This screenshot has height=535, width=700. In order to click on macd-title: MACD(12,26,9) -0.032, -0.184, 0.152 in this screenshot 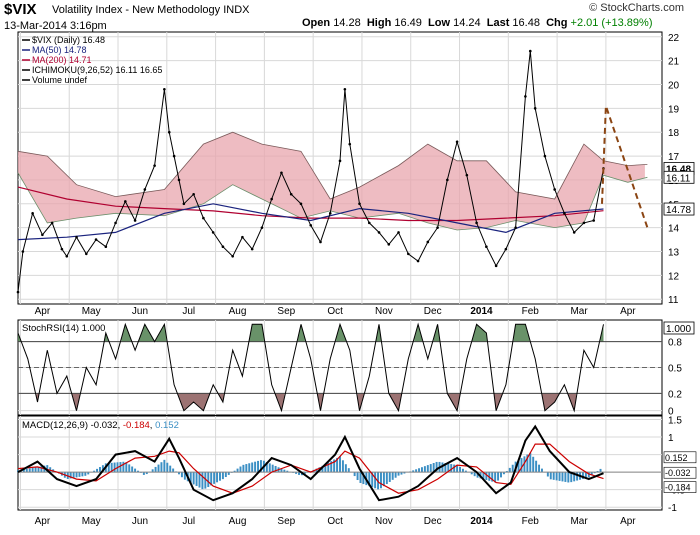, I will do `click(100, 425)`.